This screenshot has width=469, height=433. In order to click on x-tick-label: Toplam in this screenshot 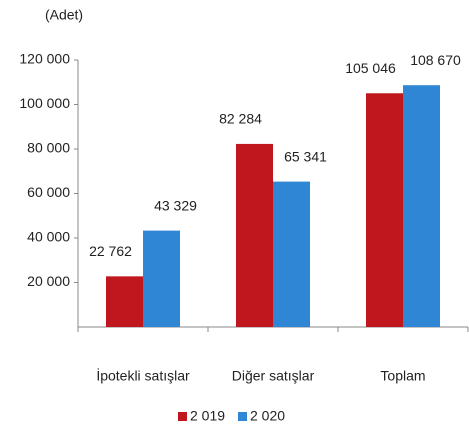, I will do `click(402, 376)`.